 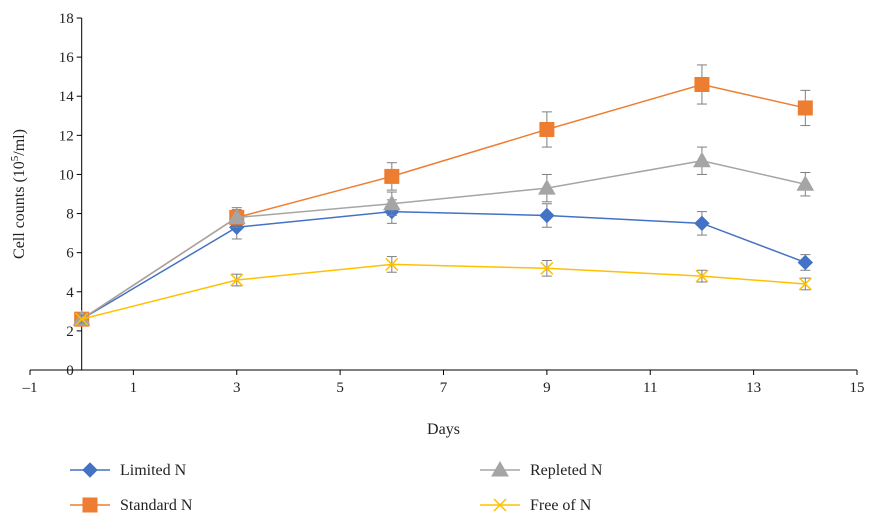 What do you see at coordinates (70, 215) in the screenshot?
I see `y-tick-label: 8` at bounding box center [70, 215].